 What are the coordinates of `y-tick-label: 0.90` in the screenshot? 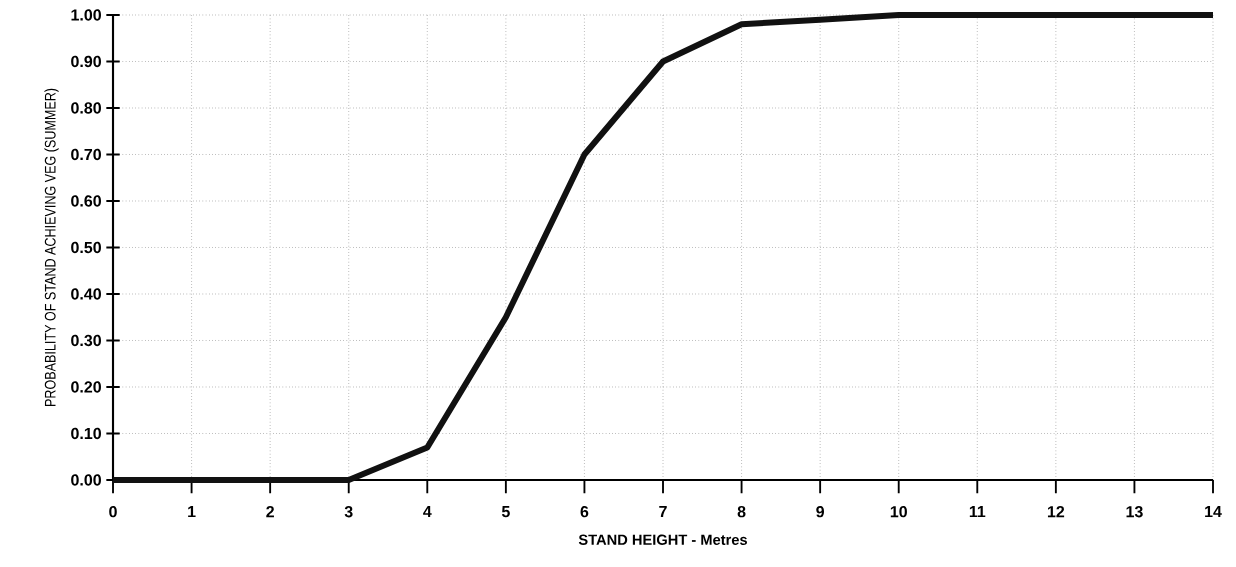 It's located at (86, 61).